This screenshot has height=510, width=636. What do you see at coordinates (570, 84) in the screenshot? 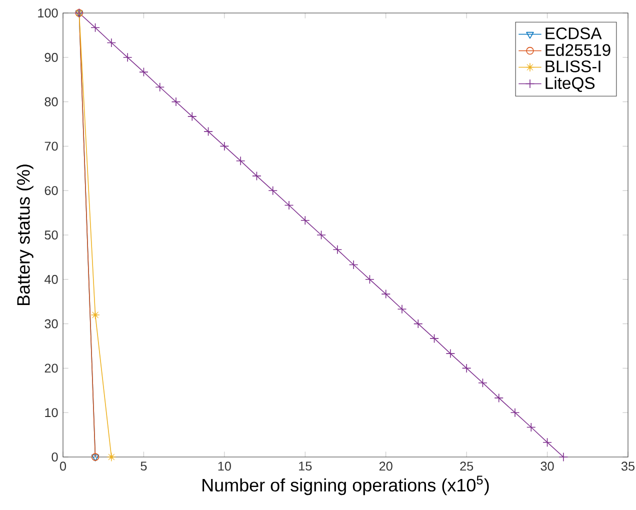
I see `legend-label: LiteQS` at bounding box center [570, 84].